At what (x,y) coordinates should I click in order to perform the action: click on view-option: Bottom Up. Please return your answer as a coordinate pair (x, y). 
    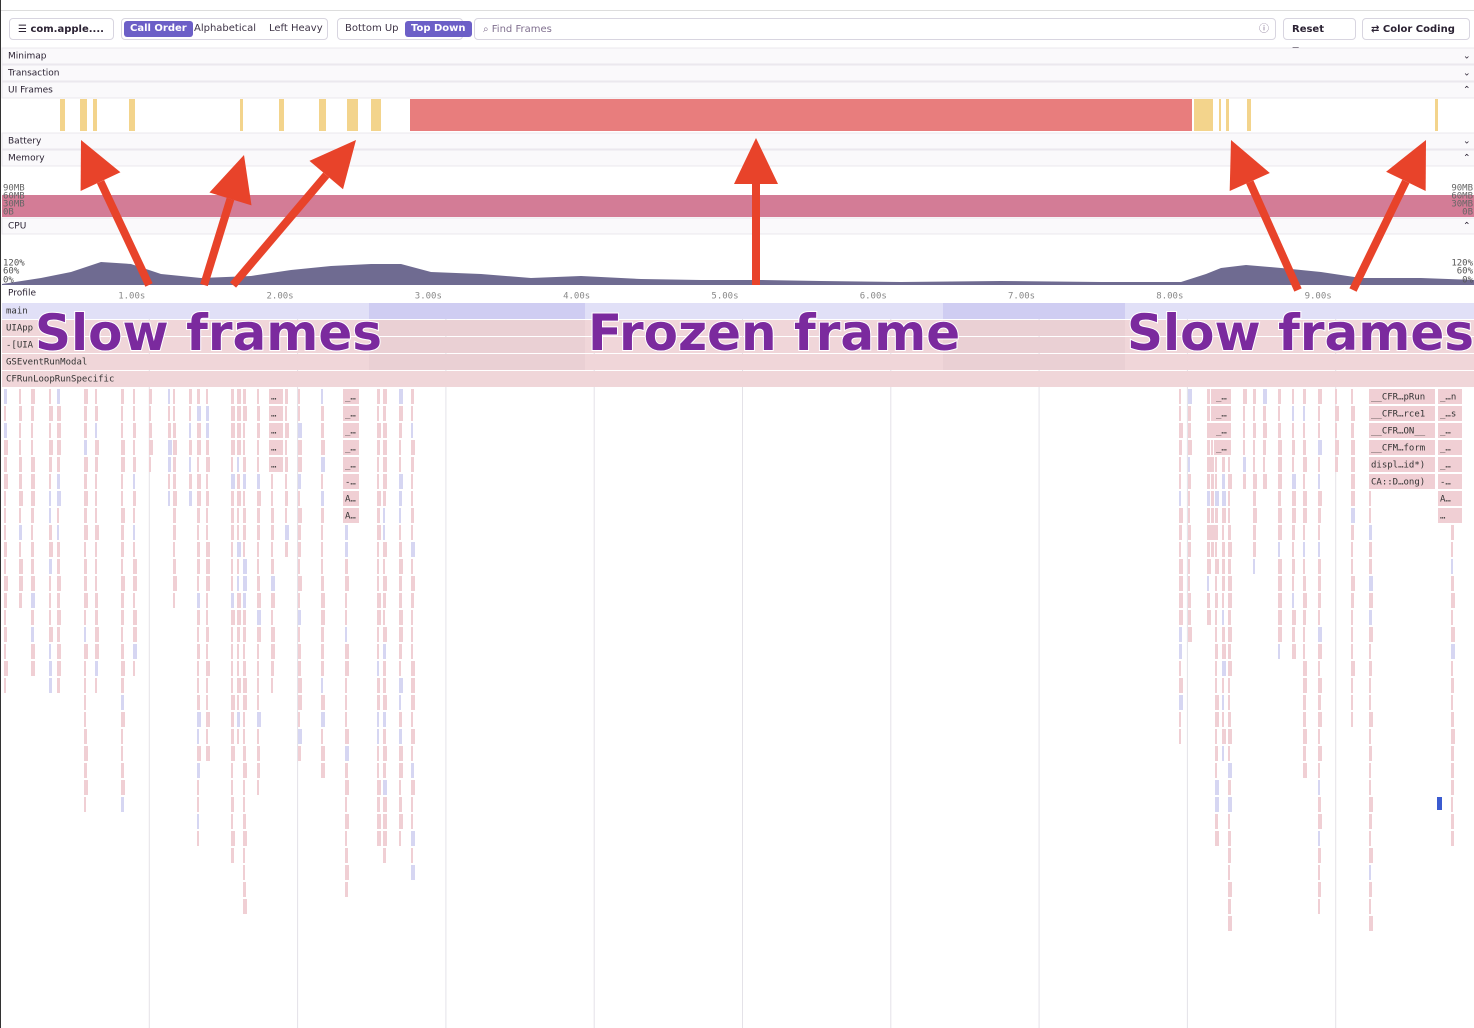
    Looking at the image, I should click on (372, 28).